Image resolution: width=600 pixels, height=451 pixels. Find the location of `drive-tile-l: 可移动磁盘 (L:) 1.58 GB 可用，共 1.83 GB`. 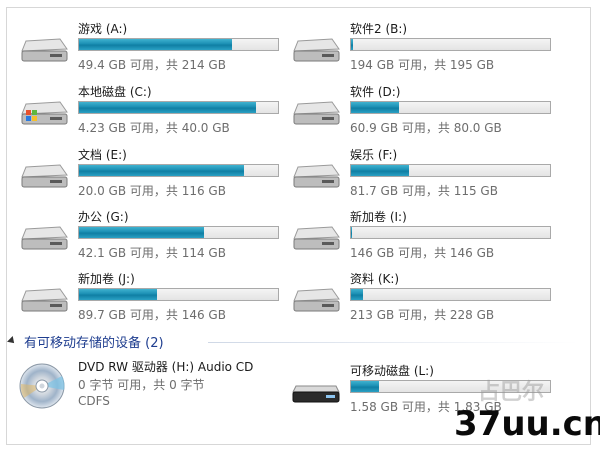

drive-tile-l: 可移动磁盘 (L:) 1.58 GB 可用，共 1.83 GB is located at coordinates (427, 390).